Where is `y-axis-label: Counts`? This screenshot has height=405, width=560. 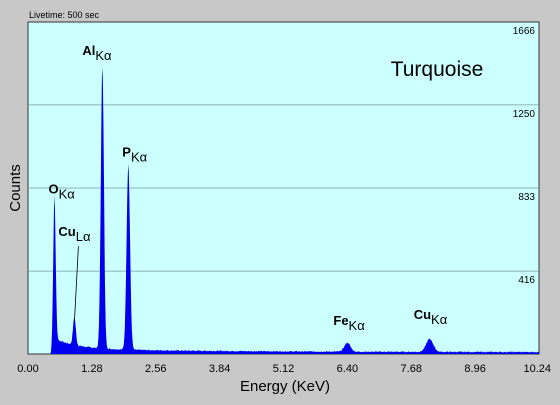
y-axis-label: Counts is located at coordinates (15, 188).